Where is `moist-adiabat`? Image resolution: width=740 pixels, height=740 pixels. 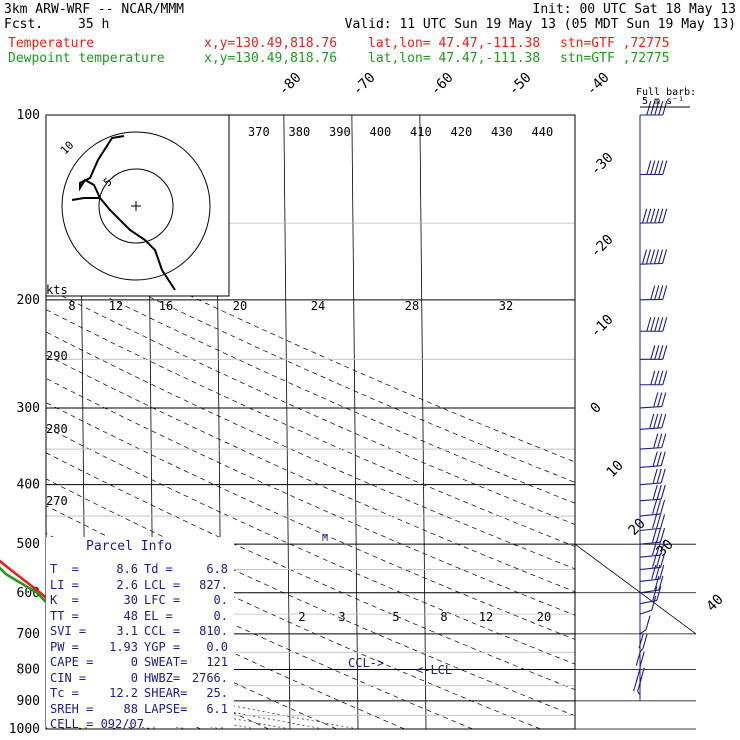
moist-adiabat is located at coordinates (9, 514).